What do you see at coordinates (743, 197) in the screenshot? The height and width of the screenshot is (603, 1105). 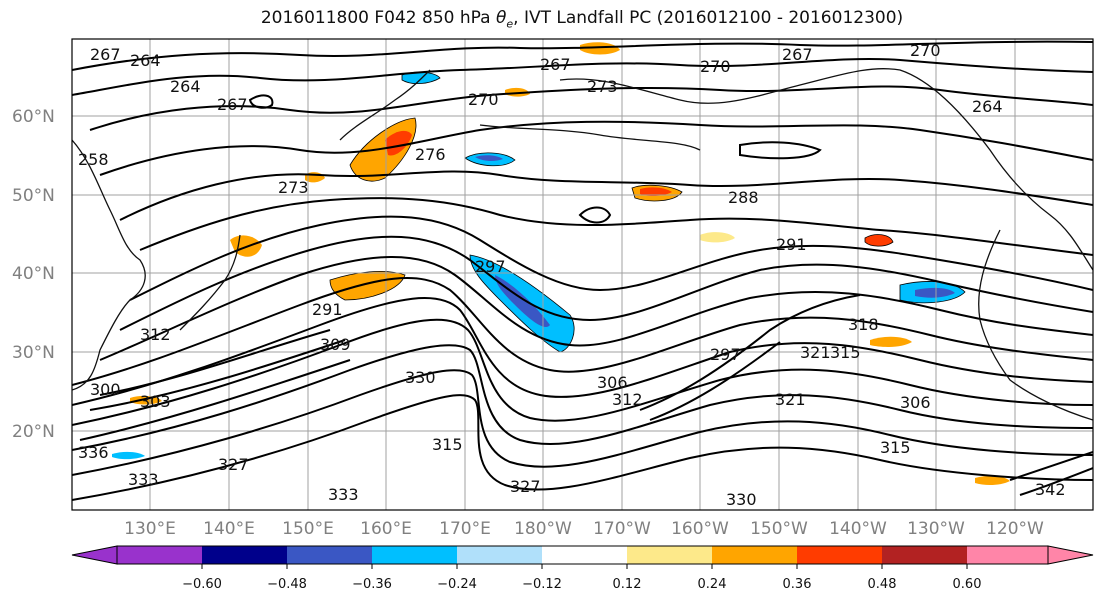 I see `contour-label: 288` at bounding box center [743, 197].